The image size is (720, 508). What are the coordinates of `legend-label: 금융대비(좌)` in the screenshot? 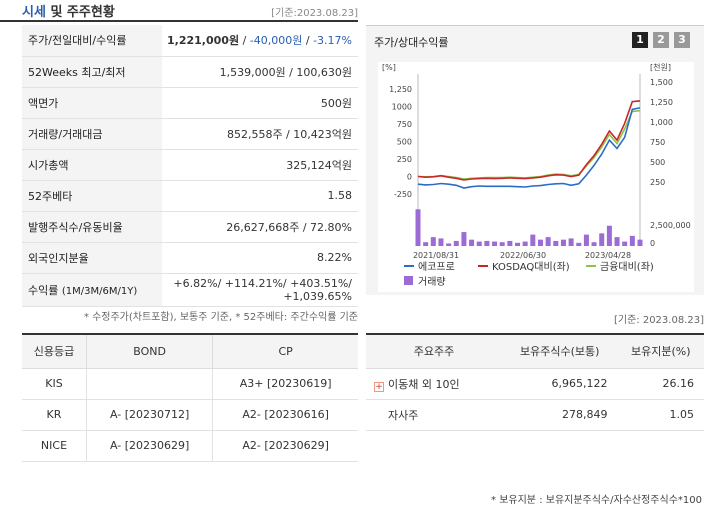 It's located at (627, 267).